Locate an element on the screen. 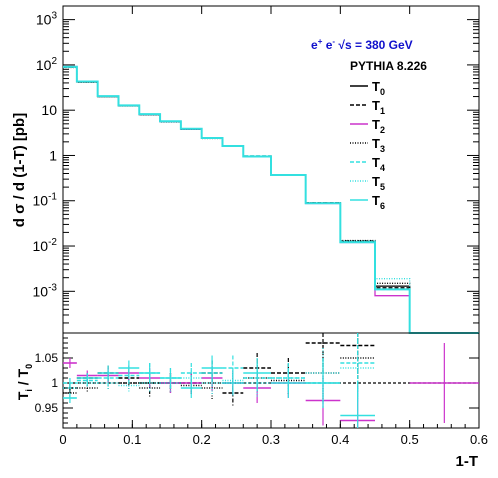  upper-y-axis-label: d σ / d (1-T) [pb] is located at coordinates (19, 170).